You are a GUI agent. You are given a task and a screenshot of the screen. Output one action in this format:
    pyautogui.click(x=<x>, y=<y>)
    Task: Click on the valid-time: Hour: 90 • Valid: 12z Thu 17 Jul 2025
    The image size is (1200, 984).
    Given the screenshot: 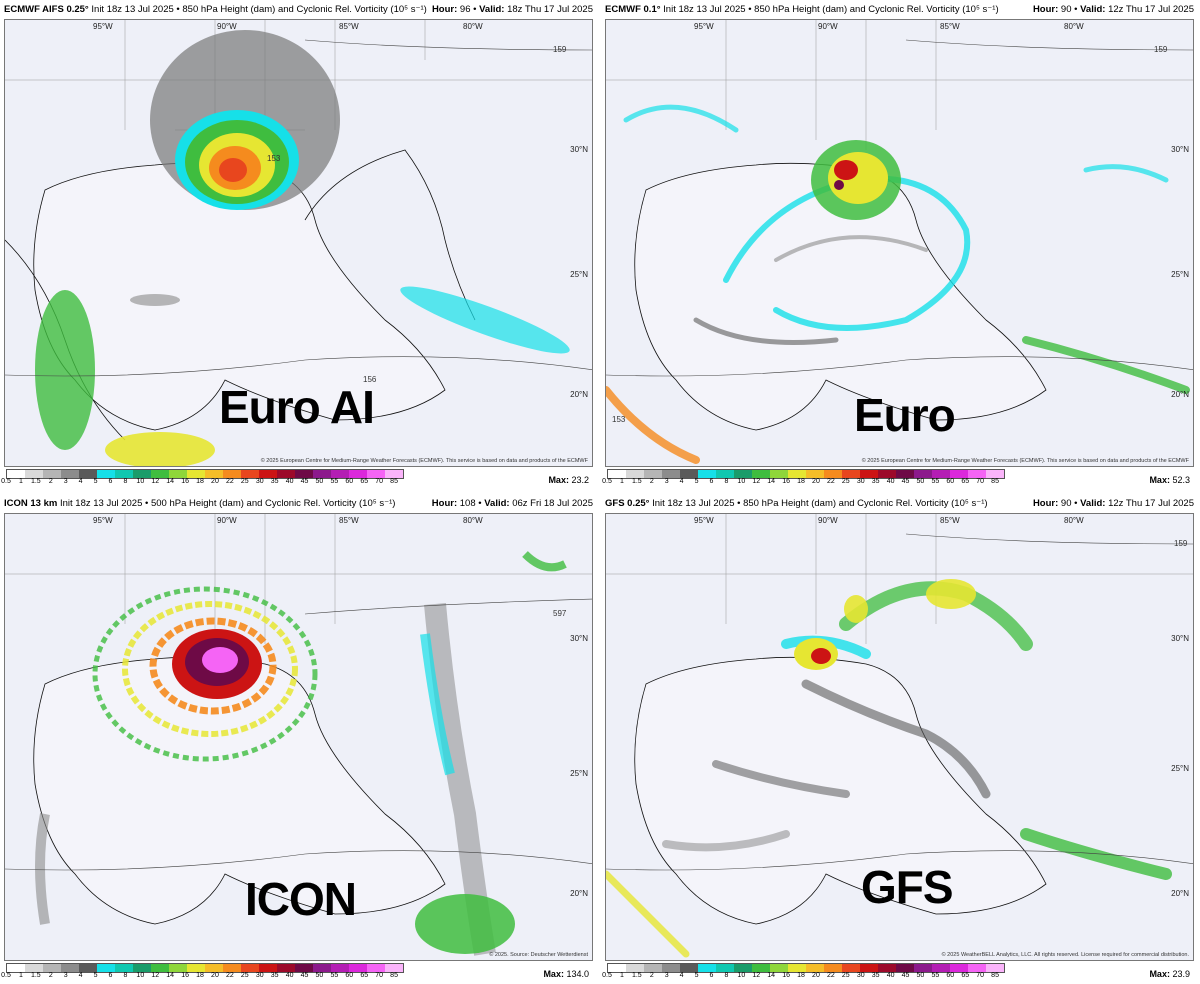 What is the action you would take?
    pyautogui.click(x=1113, y=9)
    